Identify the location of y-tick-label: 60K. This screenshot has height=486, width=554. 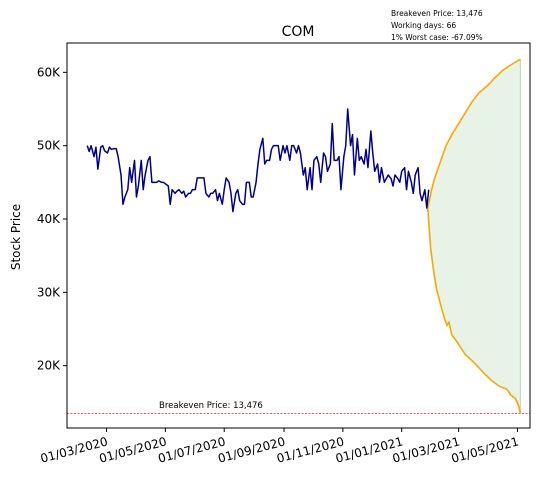
(49, 72).